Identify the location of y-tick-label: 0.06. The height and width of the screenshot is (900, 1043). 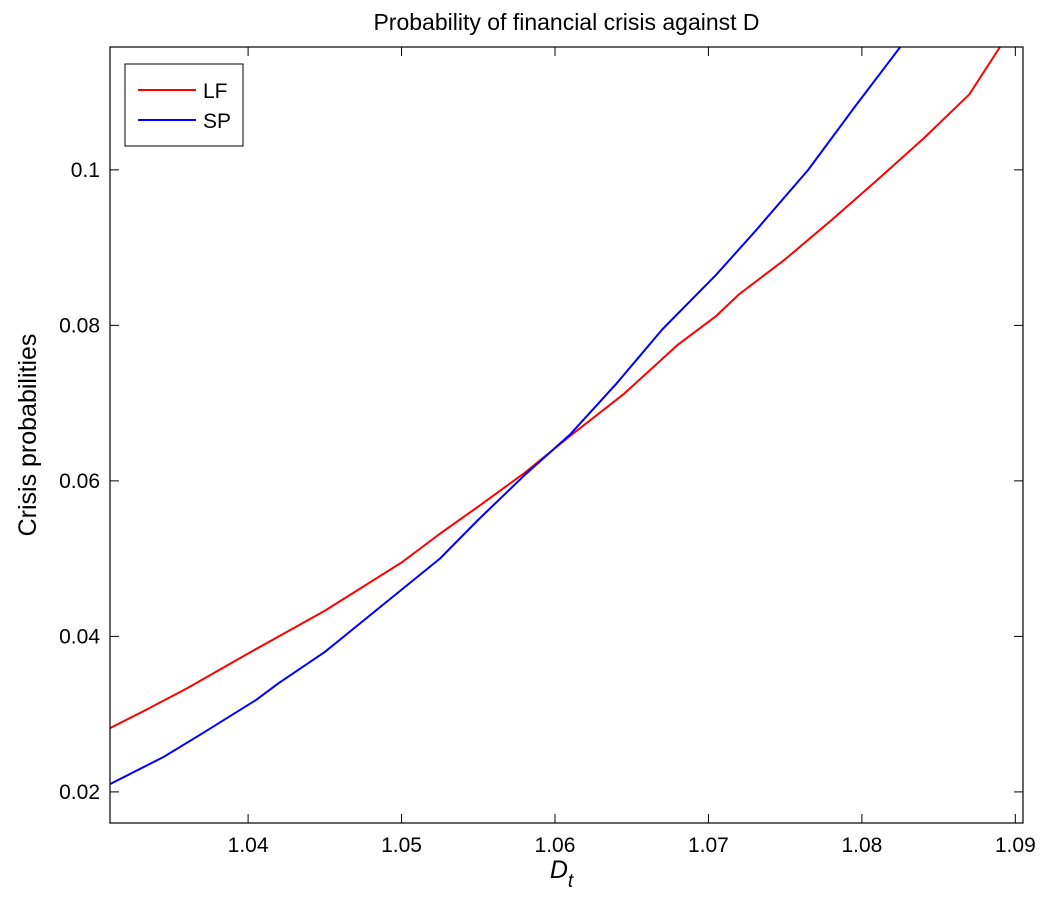
(79, 481).